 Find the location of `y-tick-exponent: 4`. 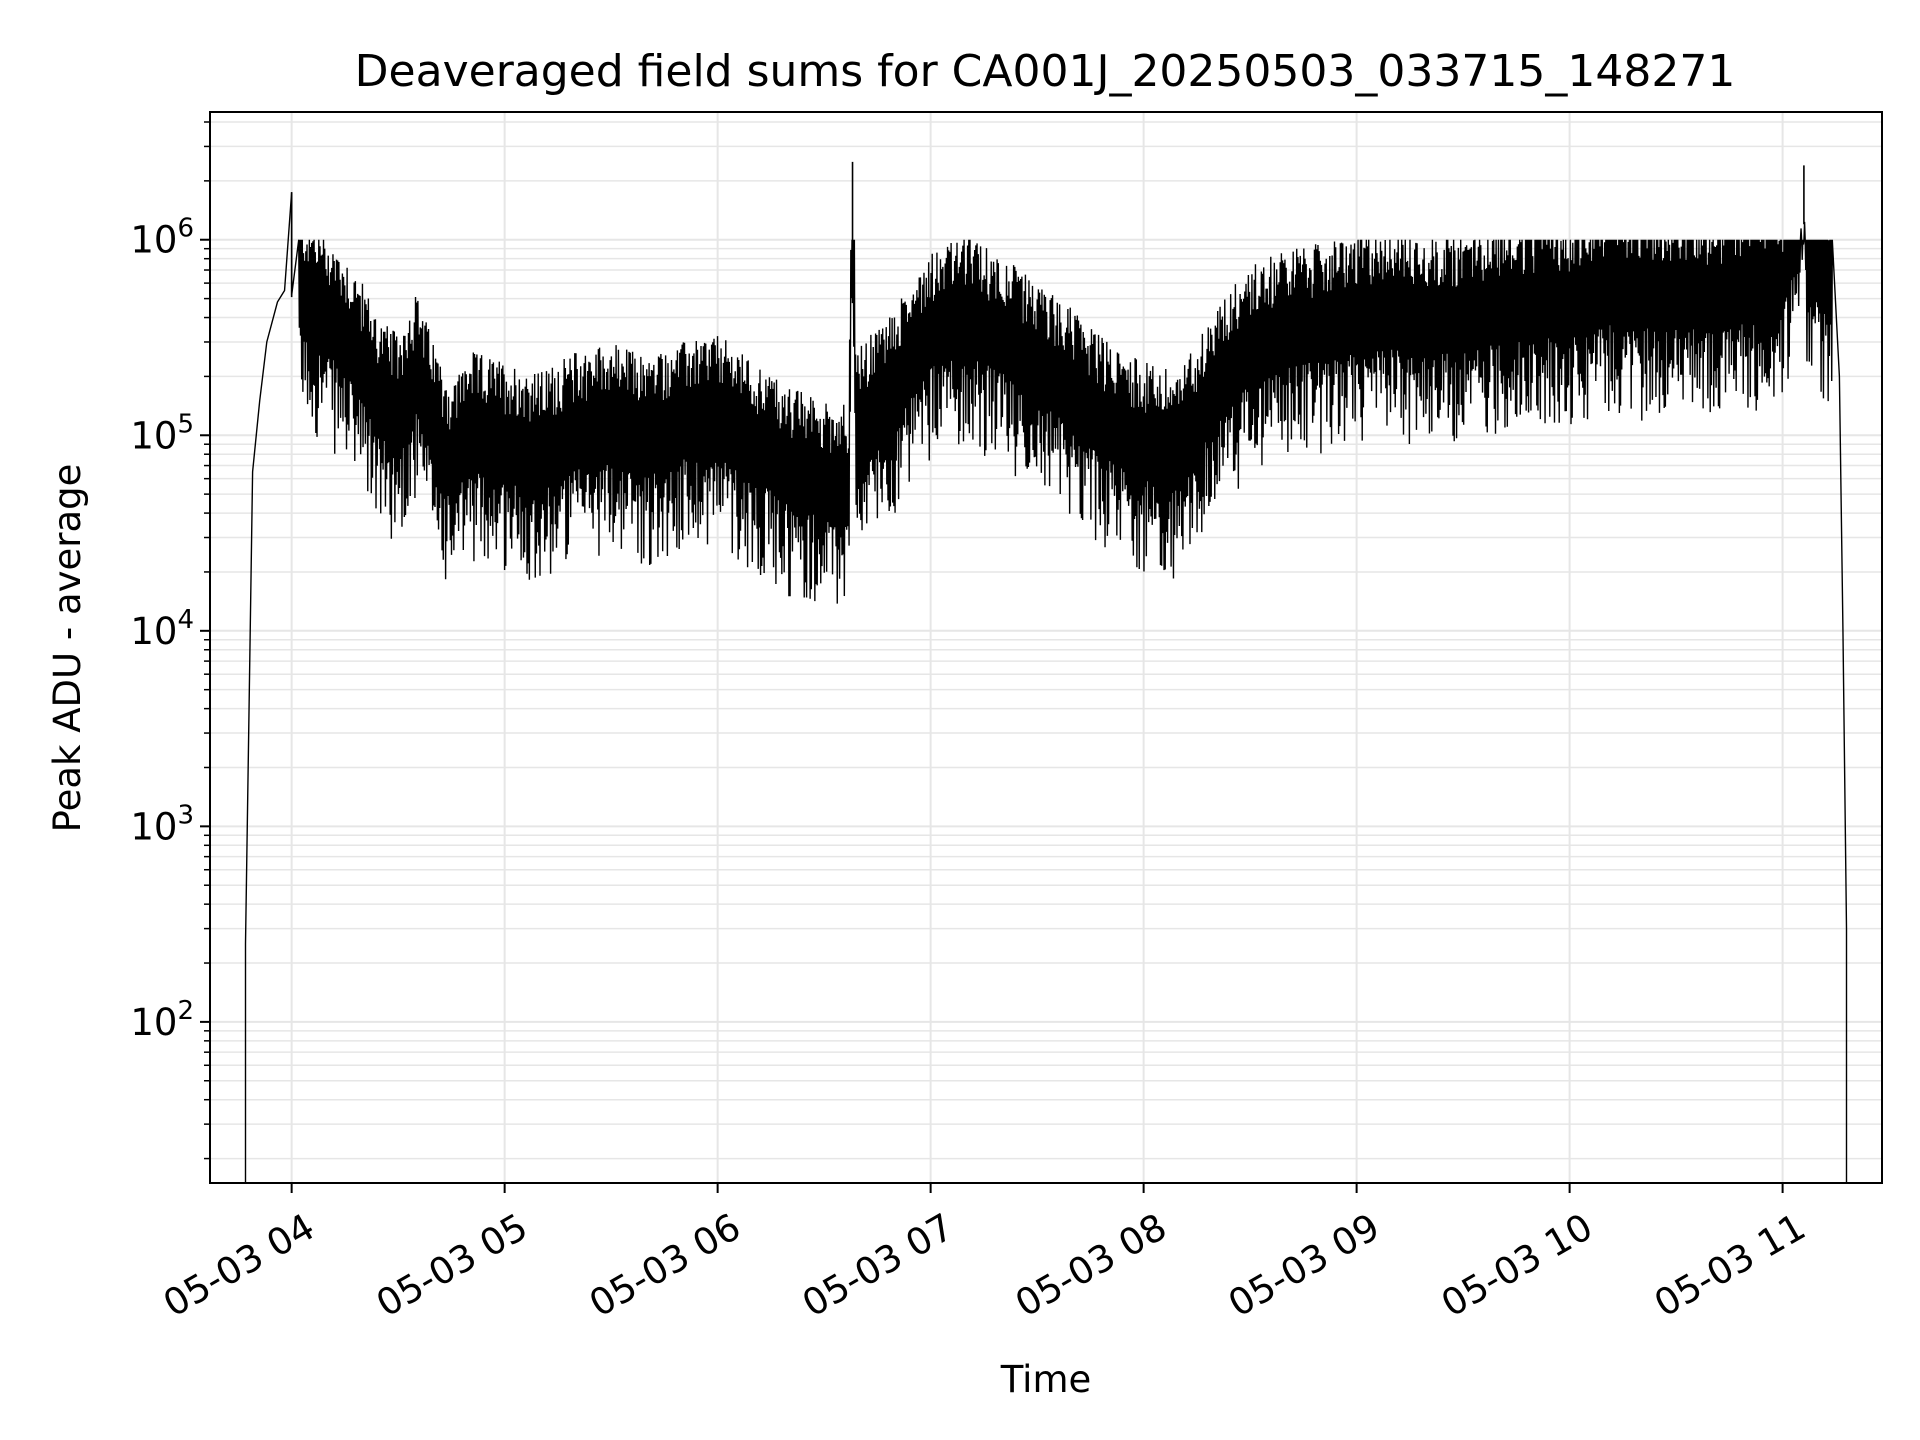

y-tick-exponent: 4 is located at coordinates (185, 620).